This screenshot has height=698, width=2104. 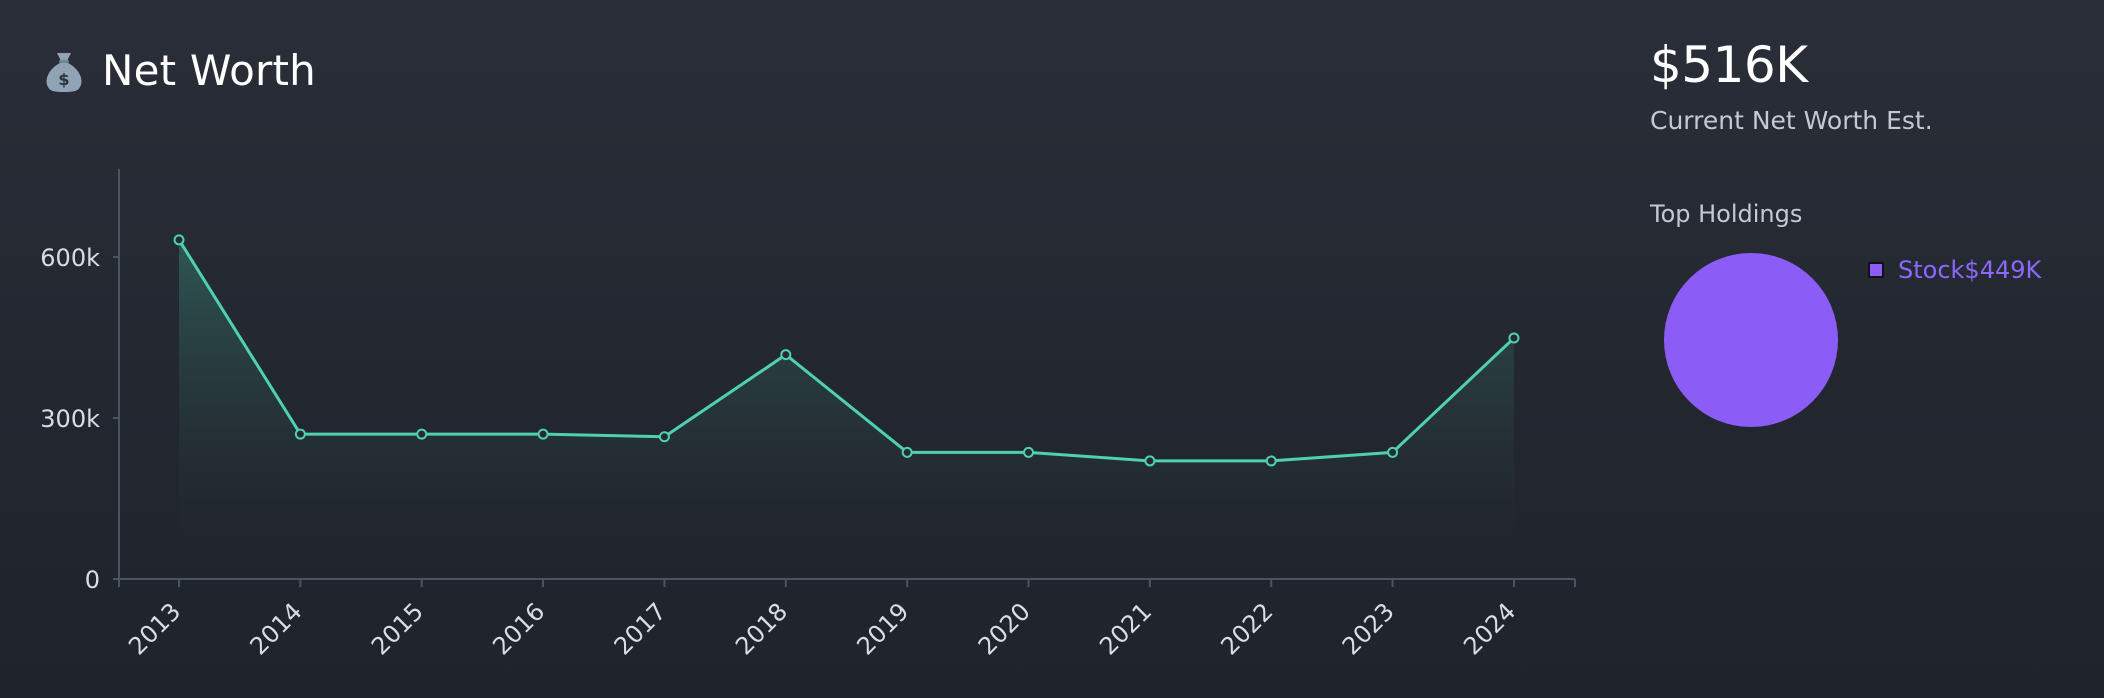 What do you see at coordinates (397, 628) in the screenshot?
I see `x-tick-label-2015: 2015` at bounding box center [397, 628].